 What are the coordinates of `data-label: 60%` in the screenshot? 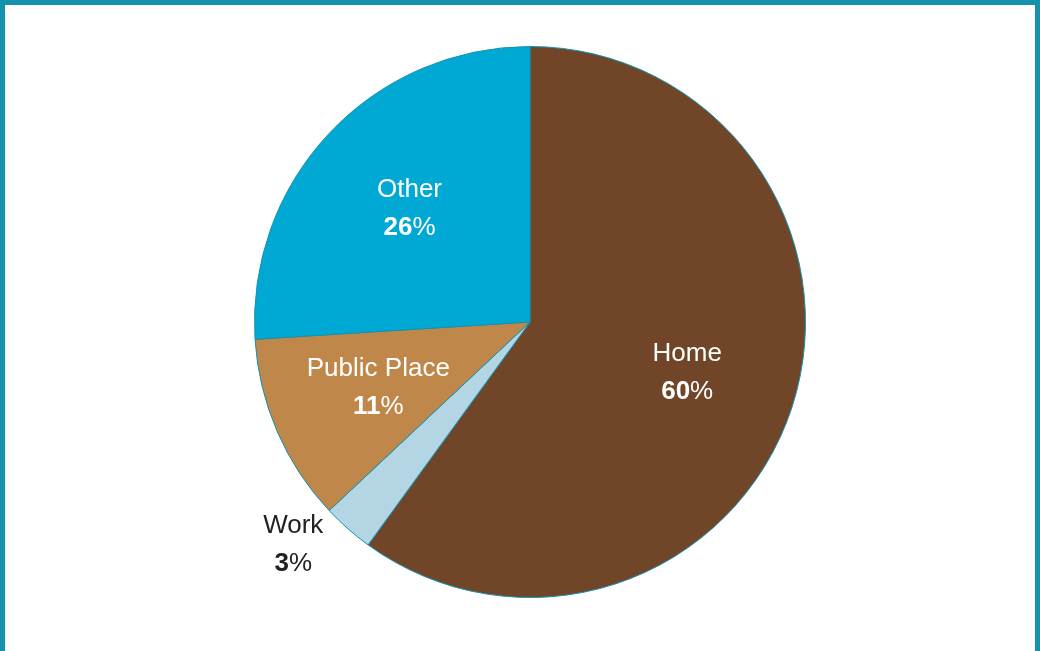 It's located at (687, 390).